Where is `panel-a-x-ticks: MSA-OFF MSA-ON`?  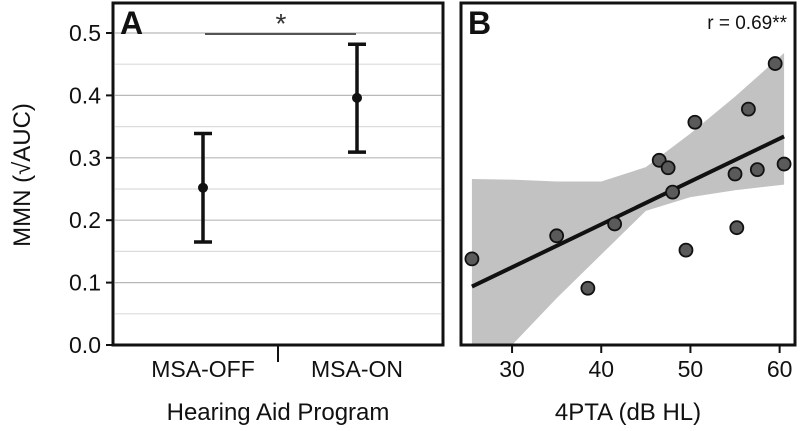 panel-a-x-ticks: MSA-OFF MSA-ON is located at coordinates (277, 369).